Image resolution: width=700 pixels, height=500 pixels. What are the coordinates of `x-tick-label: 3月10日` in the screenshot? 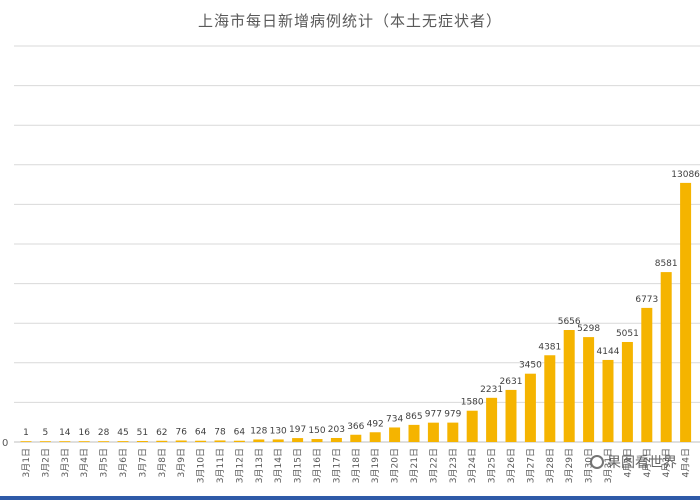 It's located at (201, 465).